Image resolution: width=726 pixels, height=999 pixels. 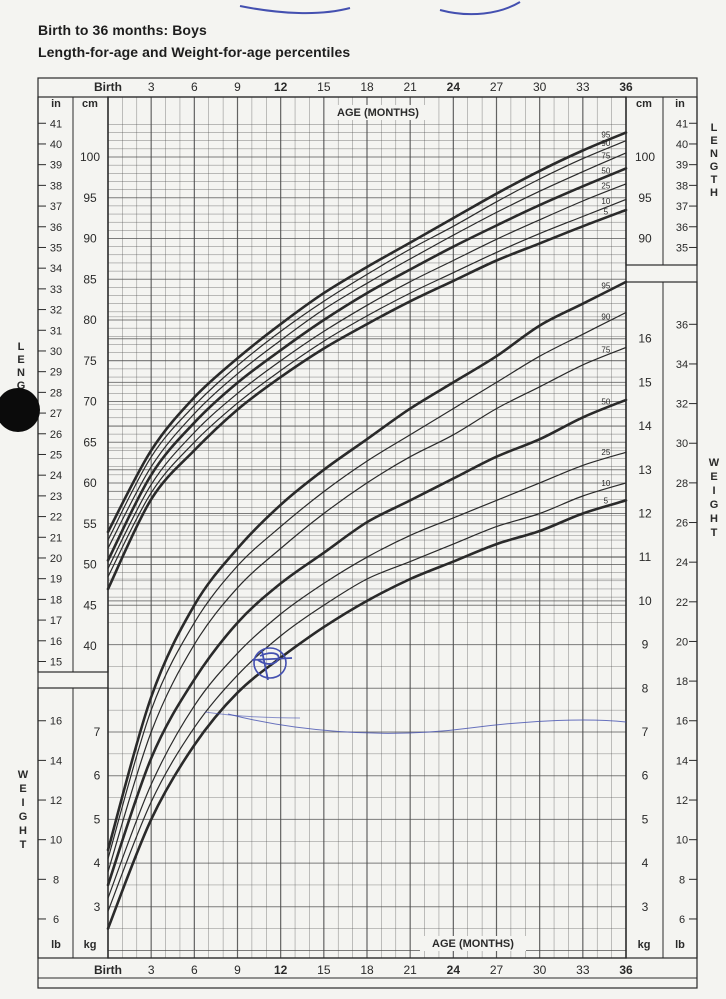 What do you see at coordinates (56, 761) in the screenshot?
I see `weight-lb-tick-left: 14` at bounding box center [56, 761].